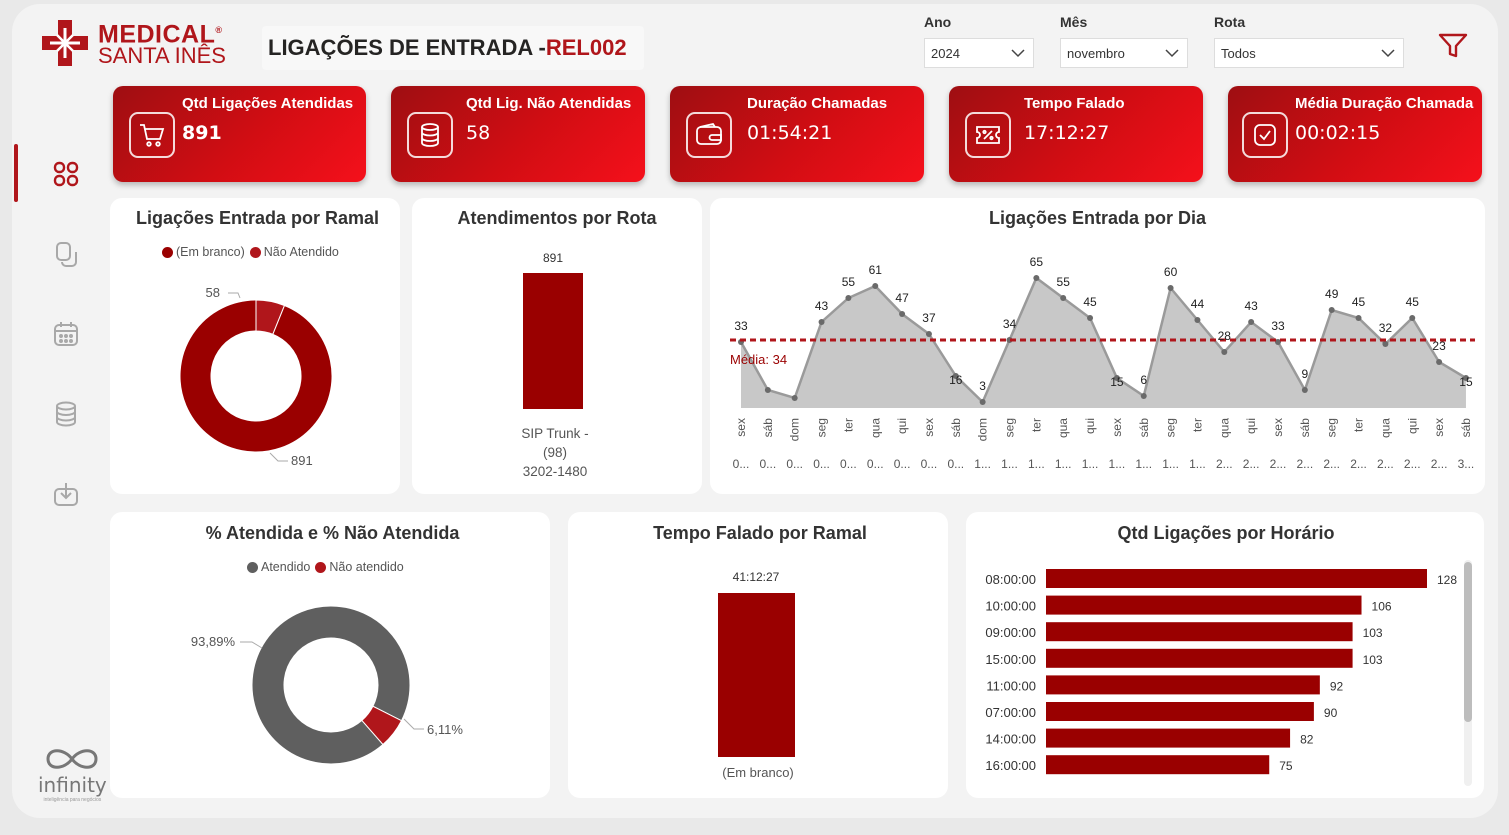 The height and width of the screenshot is (835, 1509). I want to click on x-tick-label: ter, so click(1036, 425).